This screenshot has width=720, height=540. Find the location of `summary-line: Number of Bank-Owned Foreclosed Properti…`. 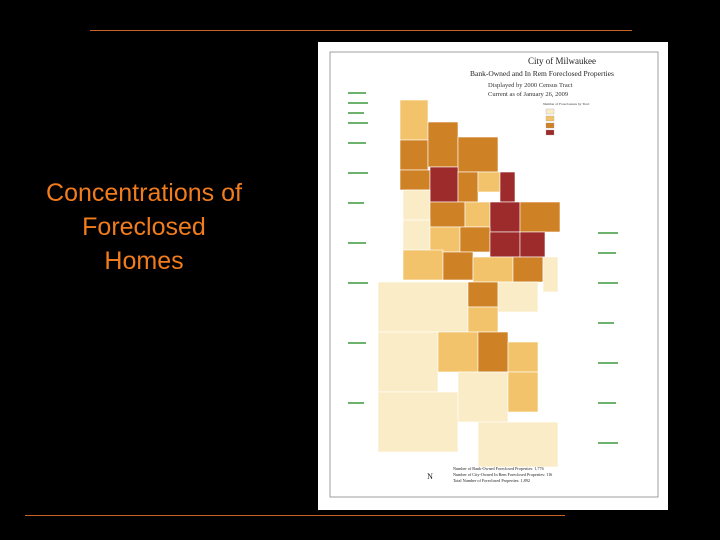

summary-line: Number of Bank-Owned Foreclosed Properti… is located at coordinates (498, 469).